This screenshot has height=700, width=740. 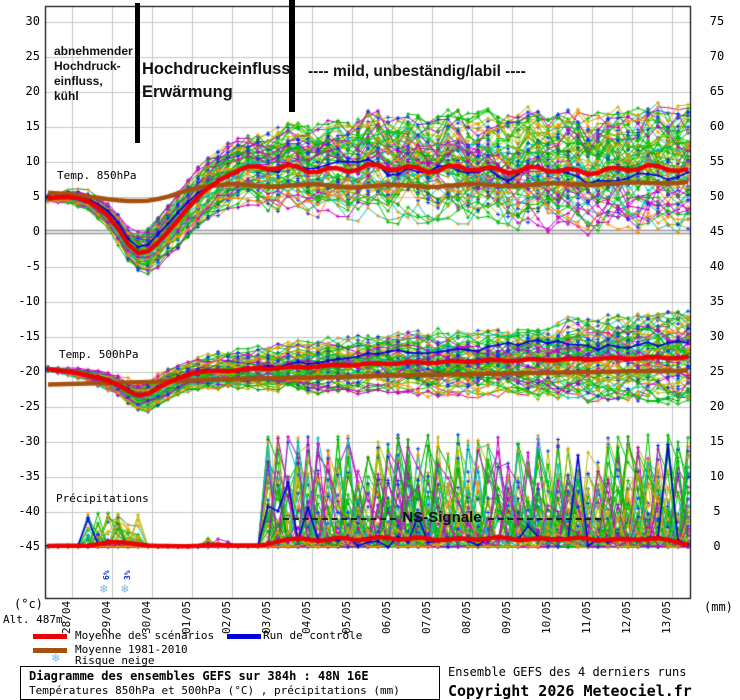 I want to click on x-date-label: 09/05, so click(x=506, y=617).